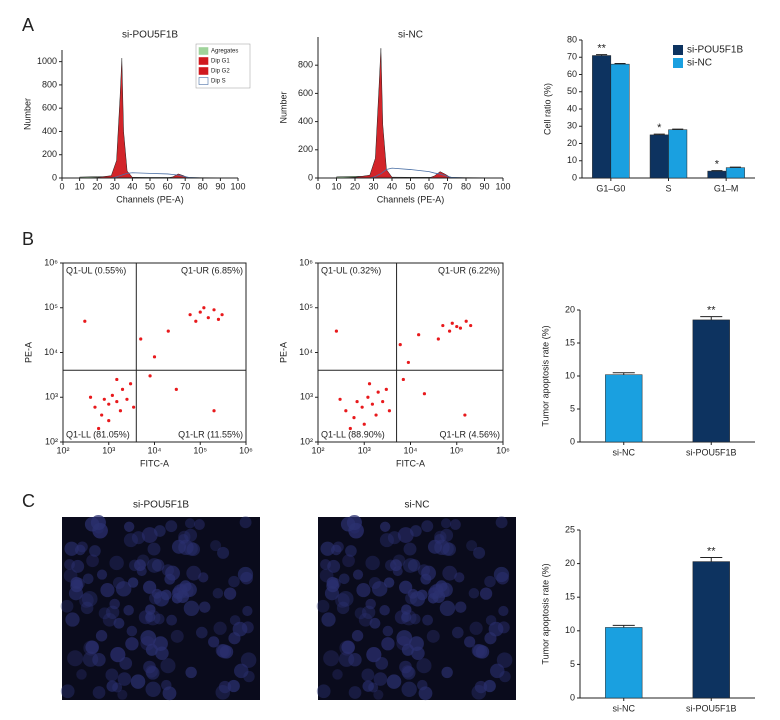  Describe the element at coordinates (51, 441) in the screenshot. I see `y-tick-label: 10²` at that location.